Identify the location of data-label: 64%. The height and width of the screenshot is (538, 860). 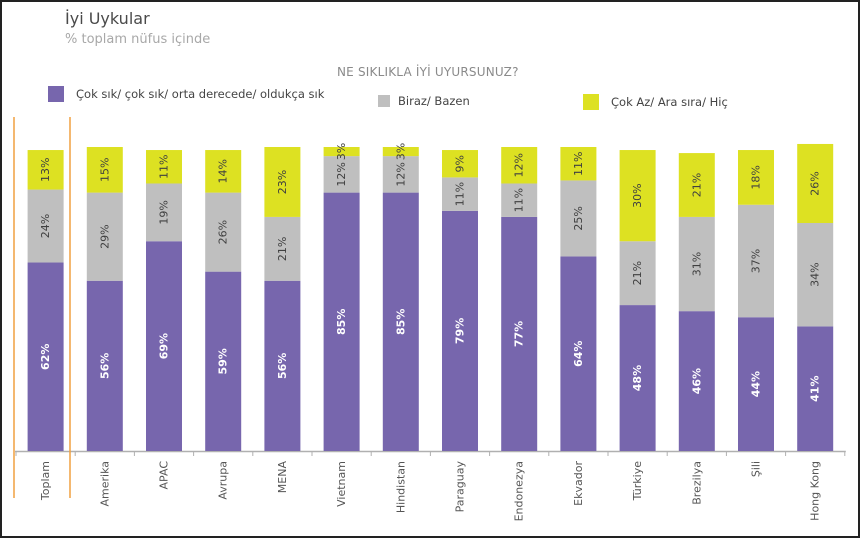
(578, 354).